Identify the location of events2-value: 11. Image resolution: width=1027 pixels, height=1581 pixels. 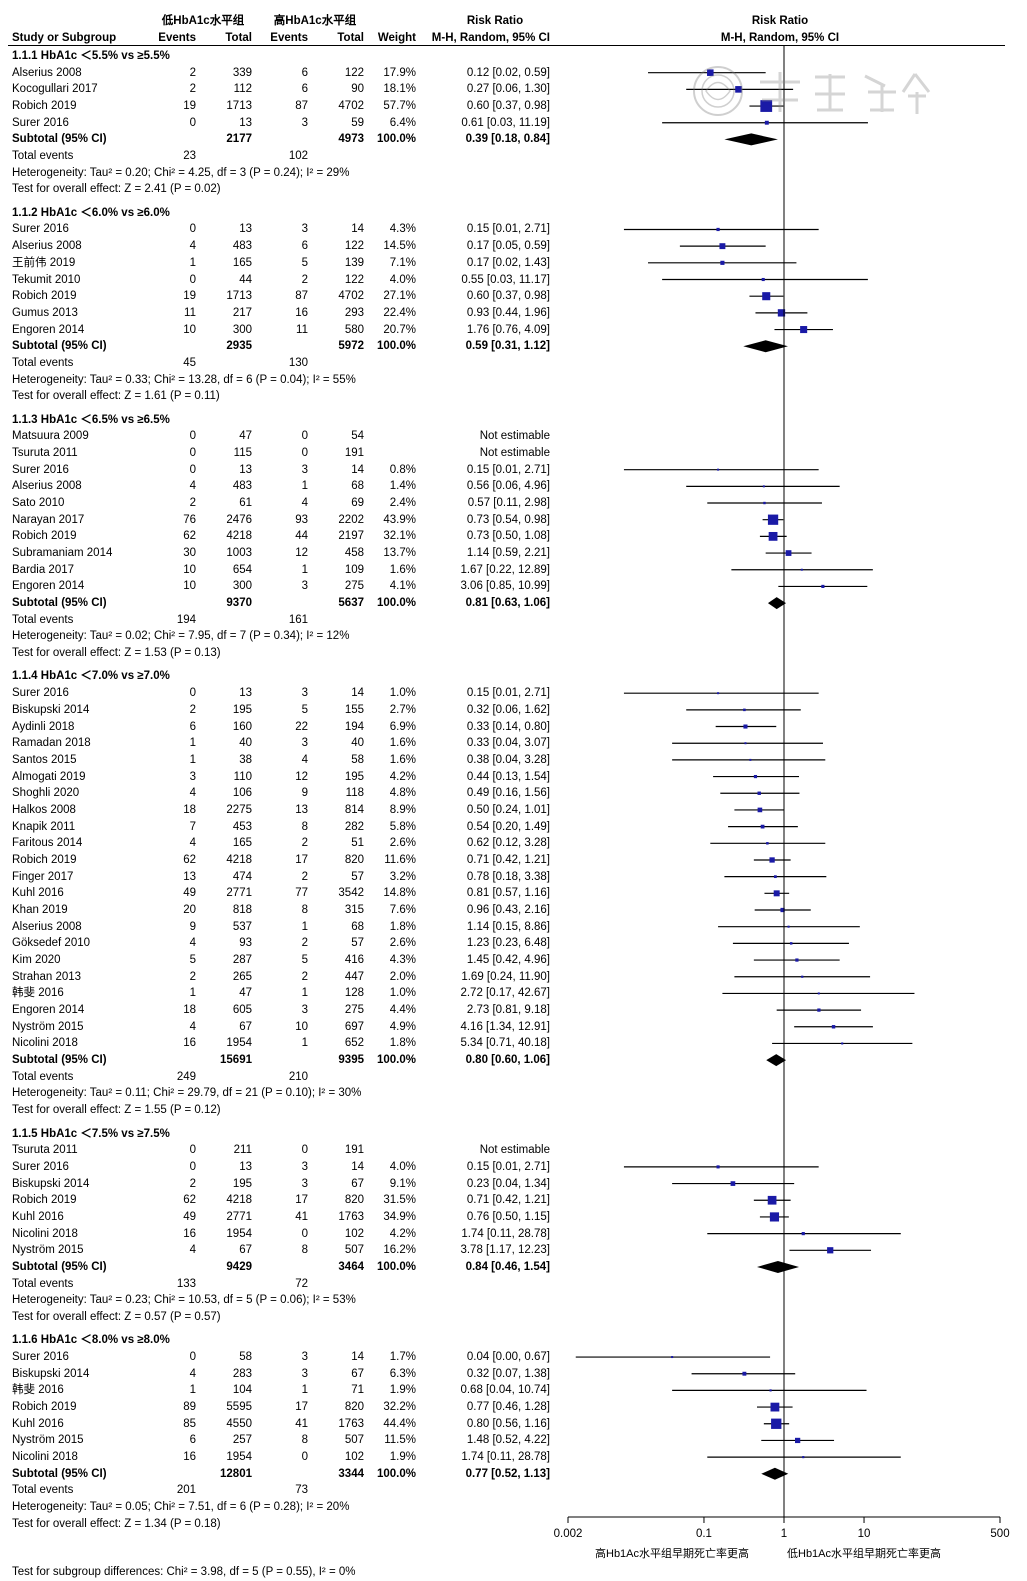
(302, 329).